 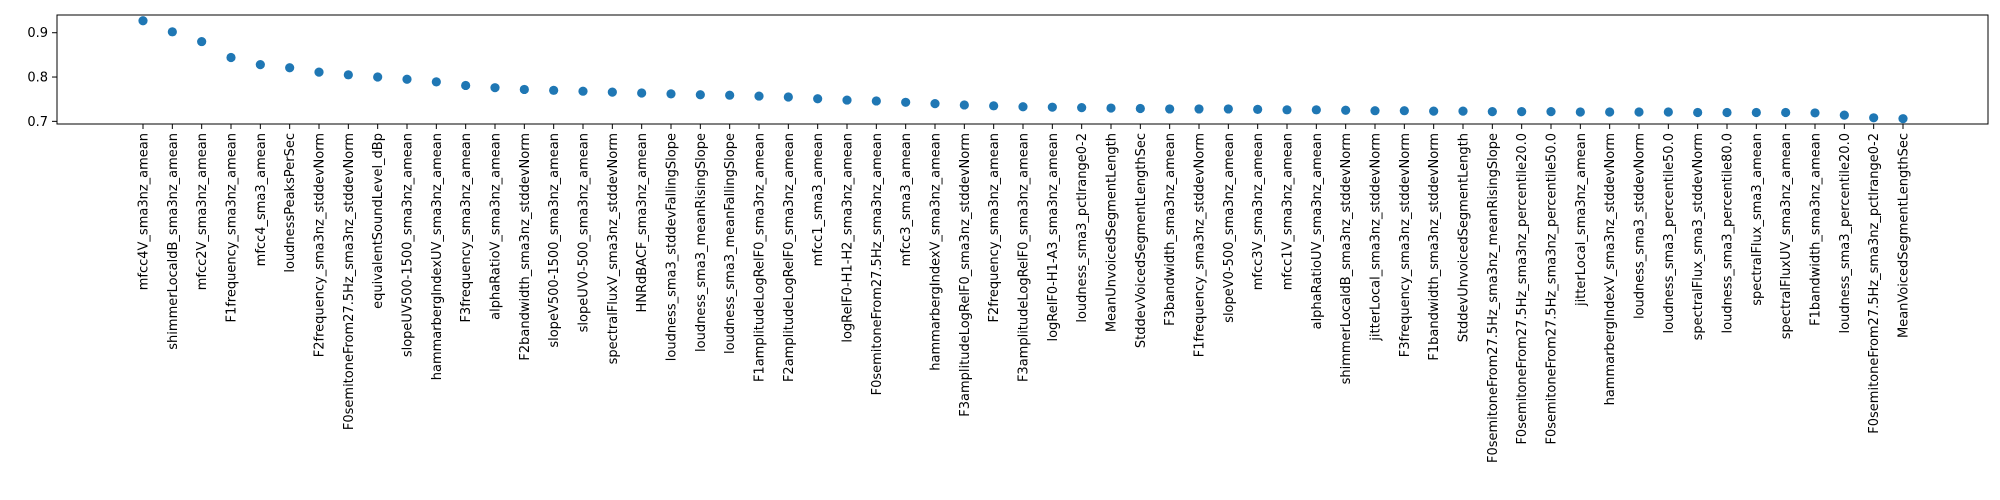 I want to click on x-tick-label: F3frequency_sma3nz_stddevNorm, so click(x=1405, y=245).